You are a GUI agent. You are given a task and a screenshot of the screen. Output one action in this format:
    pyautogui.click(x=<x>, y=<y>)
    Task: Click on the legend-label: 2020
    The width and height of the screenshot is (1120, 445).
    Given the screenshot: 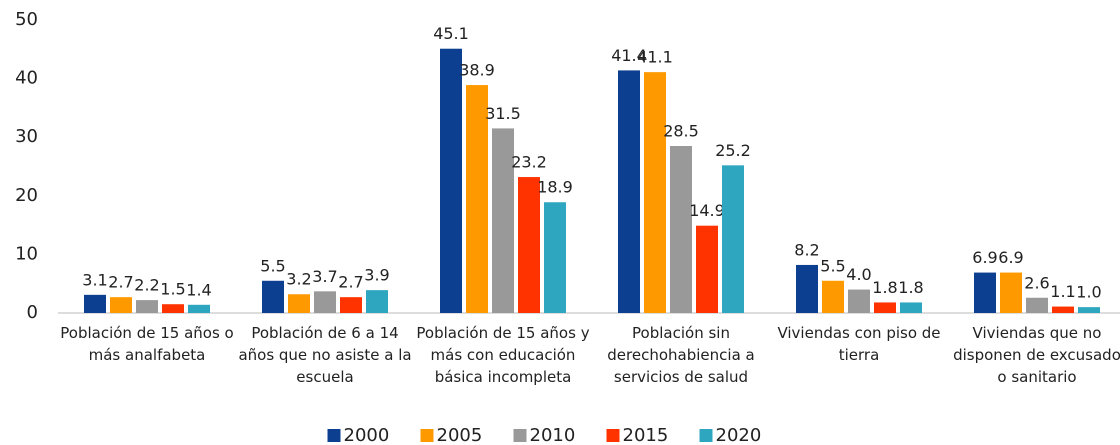 What is the action you would take?
    pyautogui.click(x=739, y=435)
    